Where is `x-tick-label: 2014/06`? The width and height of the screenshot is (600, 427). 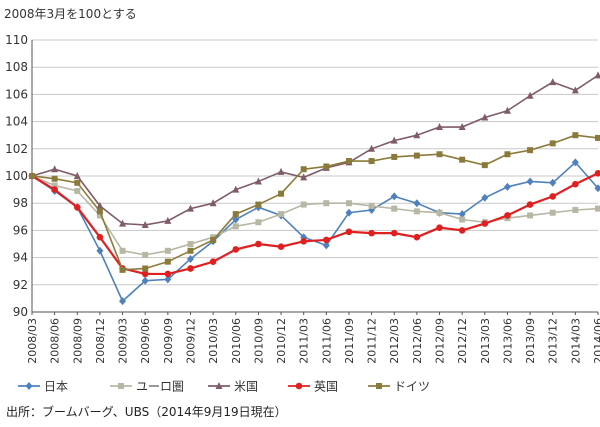
x-tick-label: 2014/06 is located at coordinates (596, 341).